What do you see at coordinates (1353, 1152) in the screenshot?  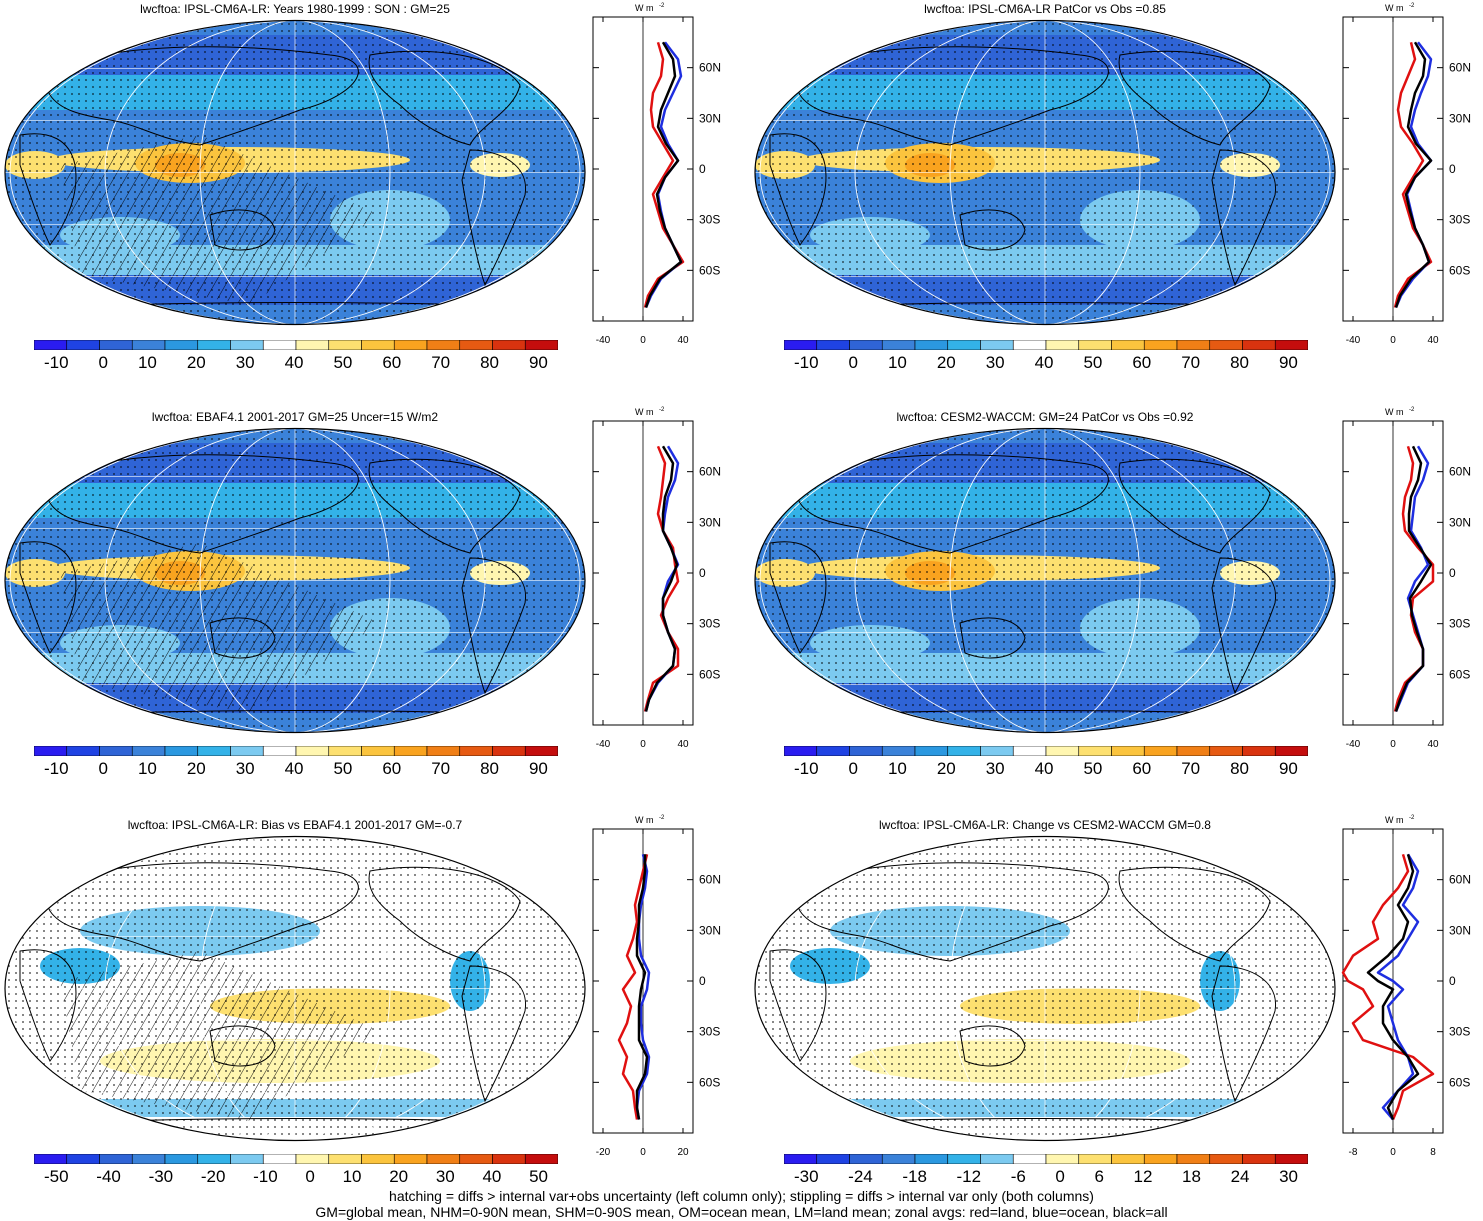 I see `zonal-x-tick-label: -8` at bounding box center [1353, 1152].